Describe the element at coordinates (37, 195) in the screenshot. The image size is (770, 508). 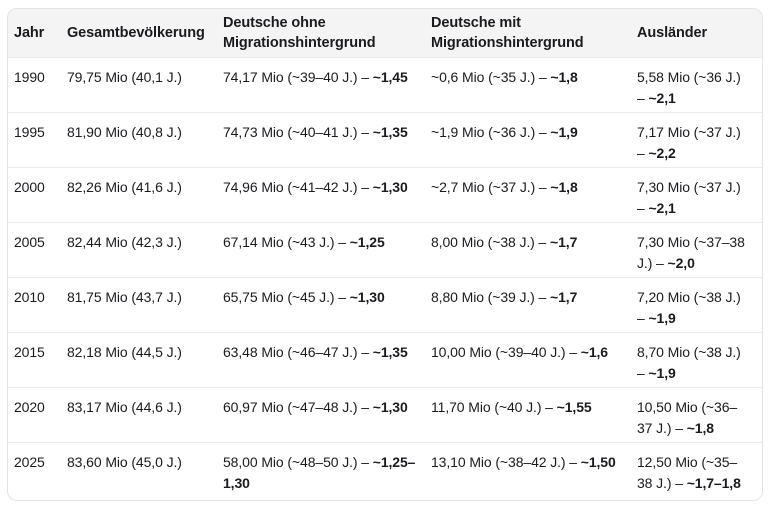
I see `cell-jahr: 2000` at that location.